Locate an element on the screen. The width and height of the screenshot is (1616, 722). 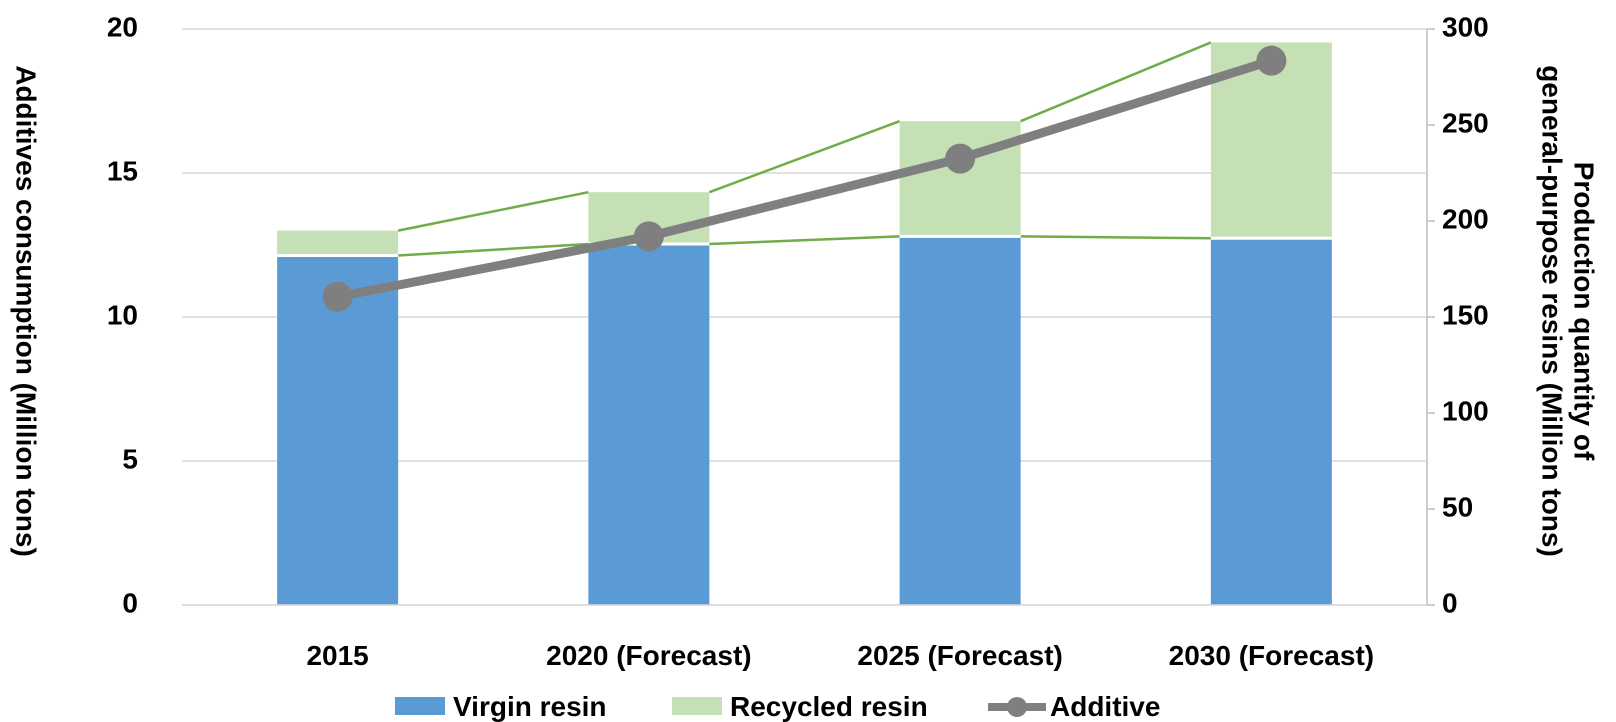
x-tick-label: 2030 (Forecast) is located at coordinates (1271, 655).